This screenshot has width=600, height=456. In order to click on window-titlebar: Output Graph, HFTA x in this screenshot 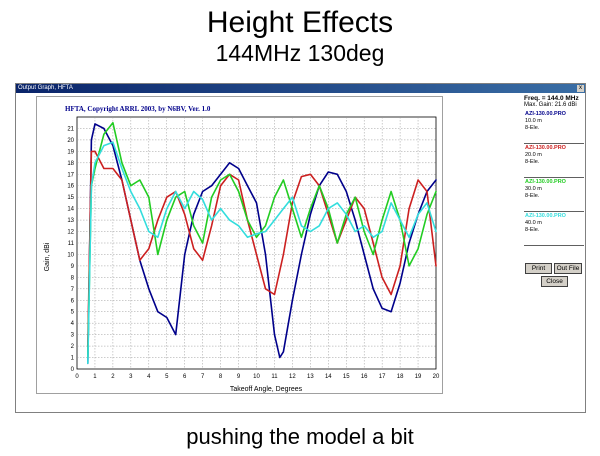, I will do `click(300, 88)`.